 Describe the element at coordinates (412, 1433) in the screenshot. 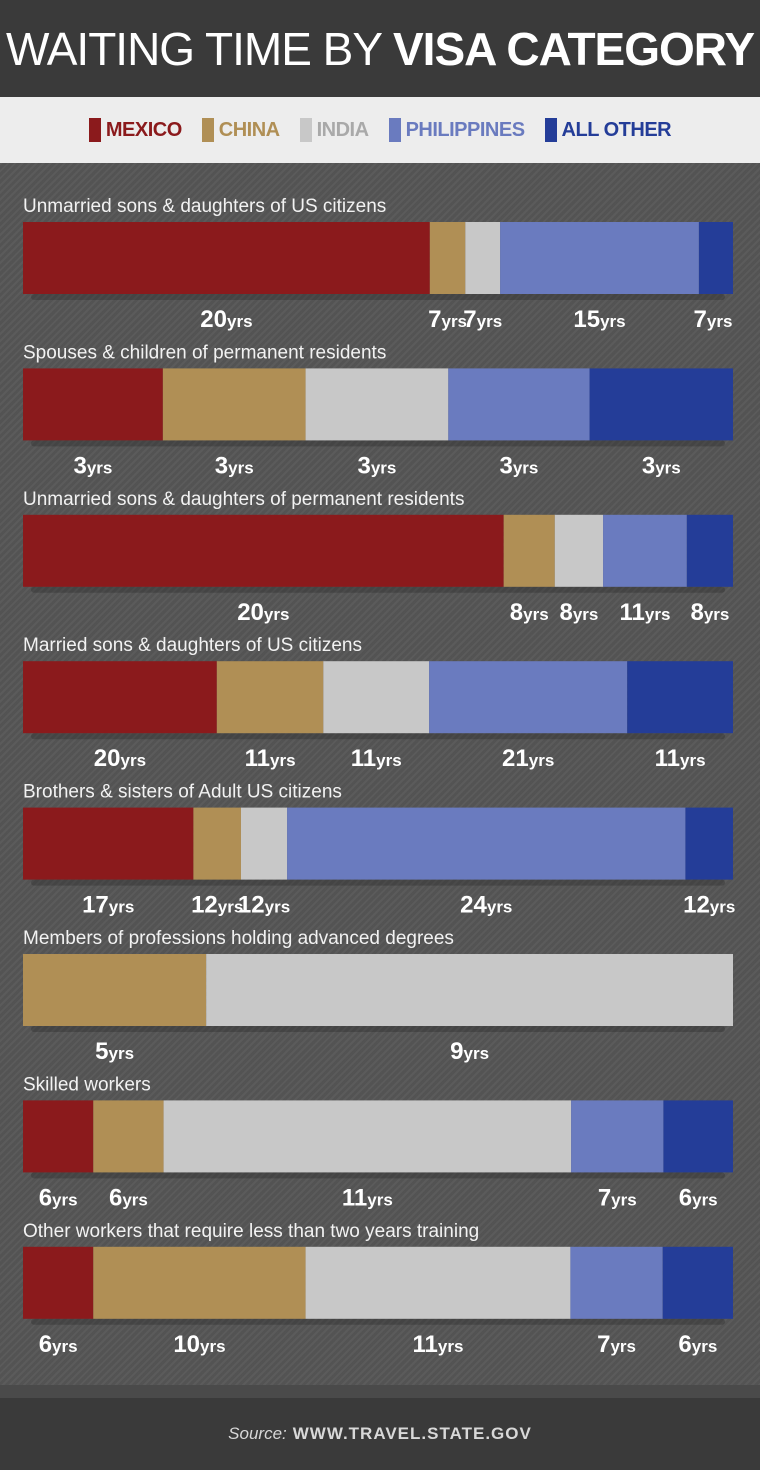

I see `source-url: WWW.TRAVEL.STATE.GOV` at that location.